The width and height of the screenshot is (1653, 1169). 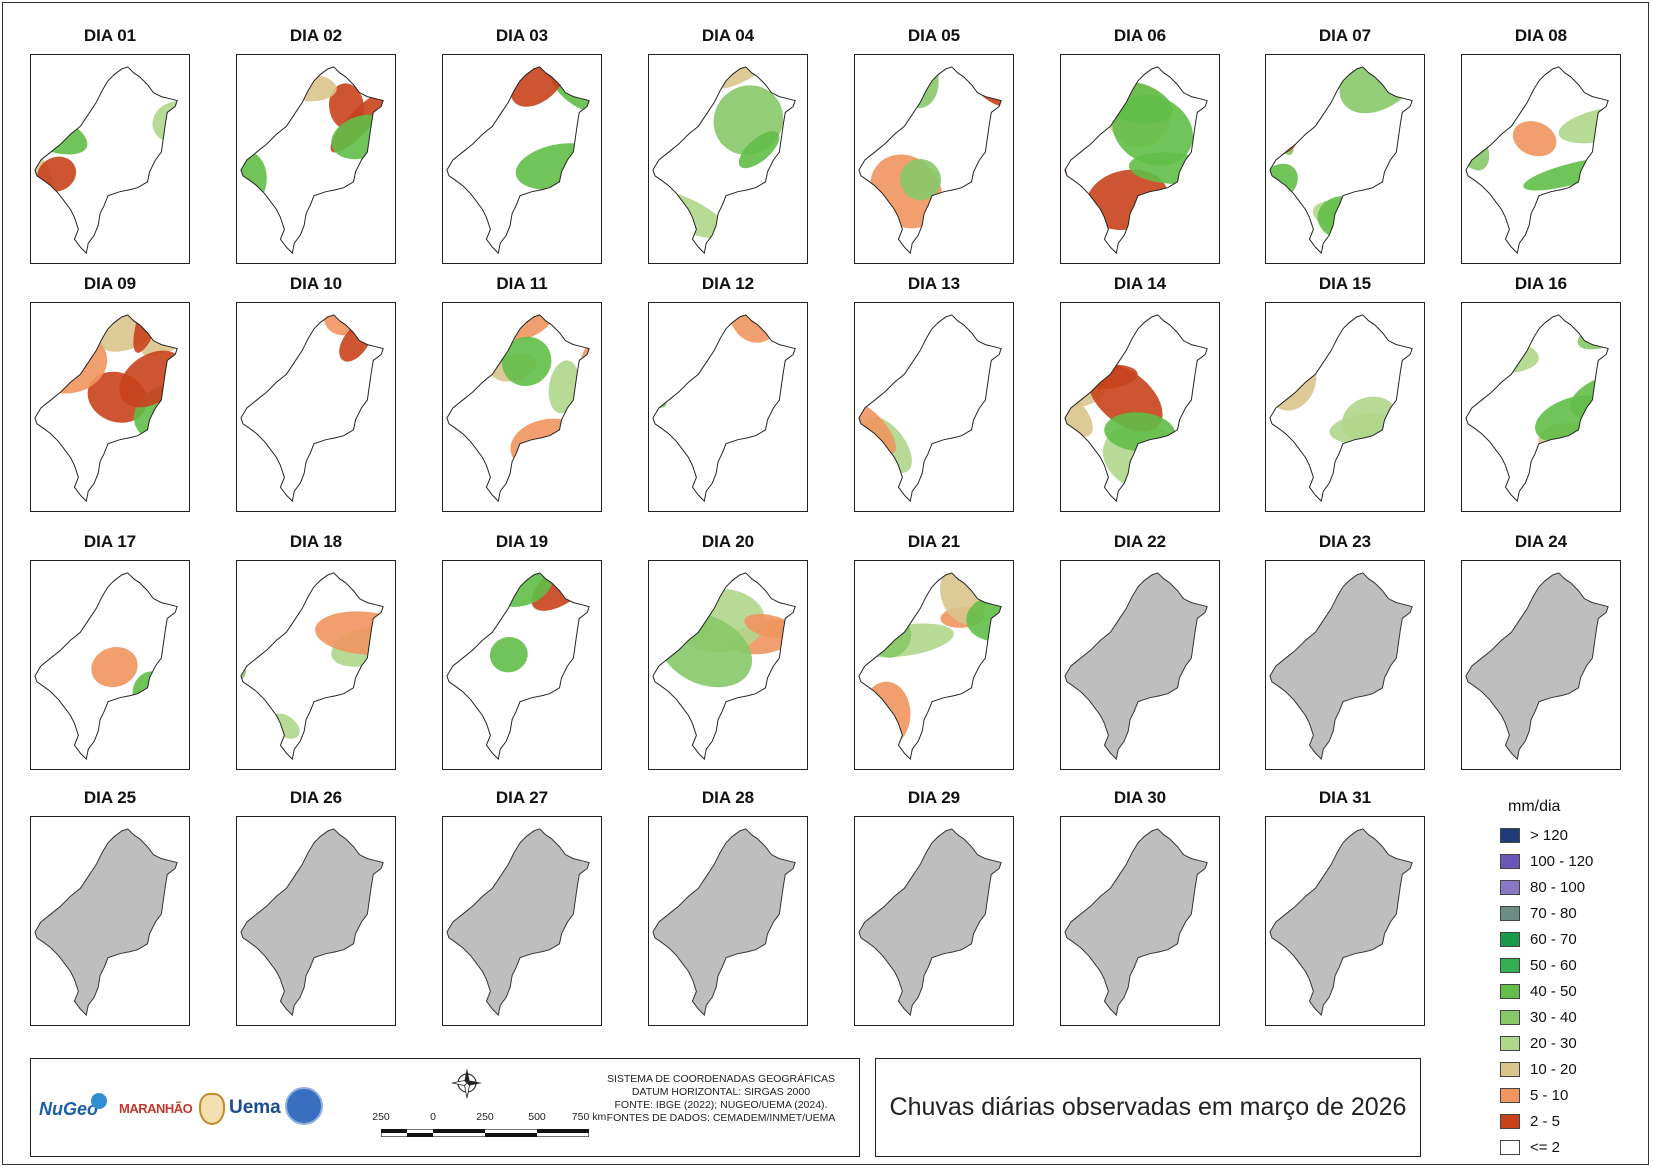 I want to click on day-panel: DIA 18, so click(x=316, y=652).